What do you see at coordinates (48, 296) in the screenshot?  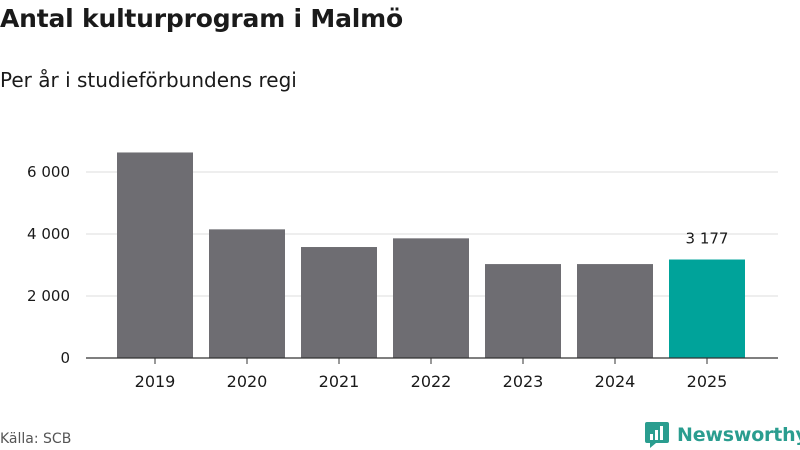 I see `y-tick-label: 2 000` at bounding box center [48, 296].